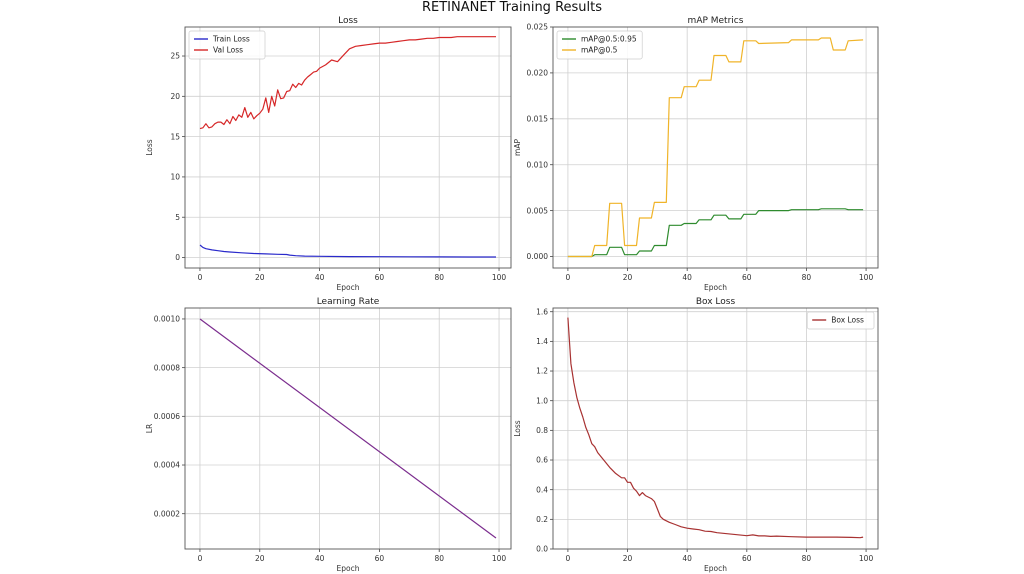  I want to click on y-tick-label: 0.010, so click(538, 164).